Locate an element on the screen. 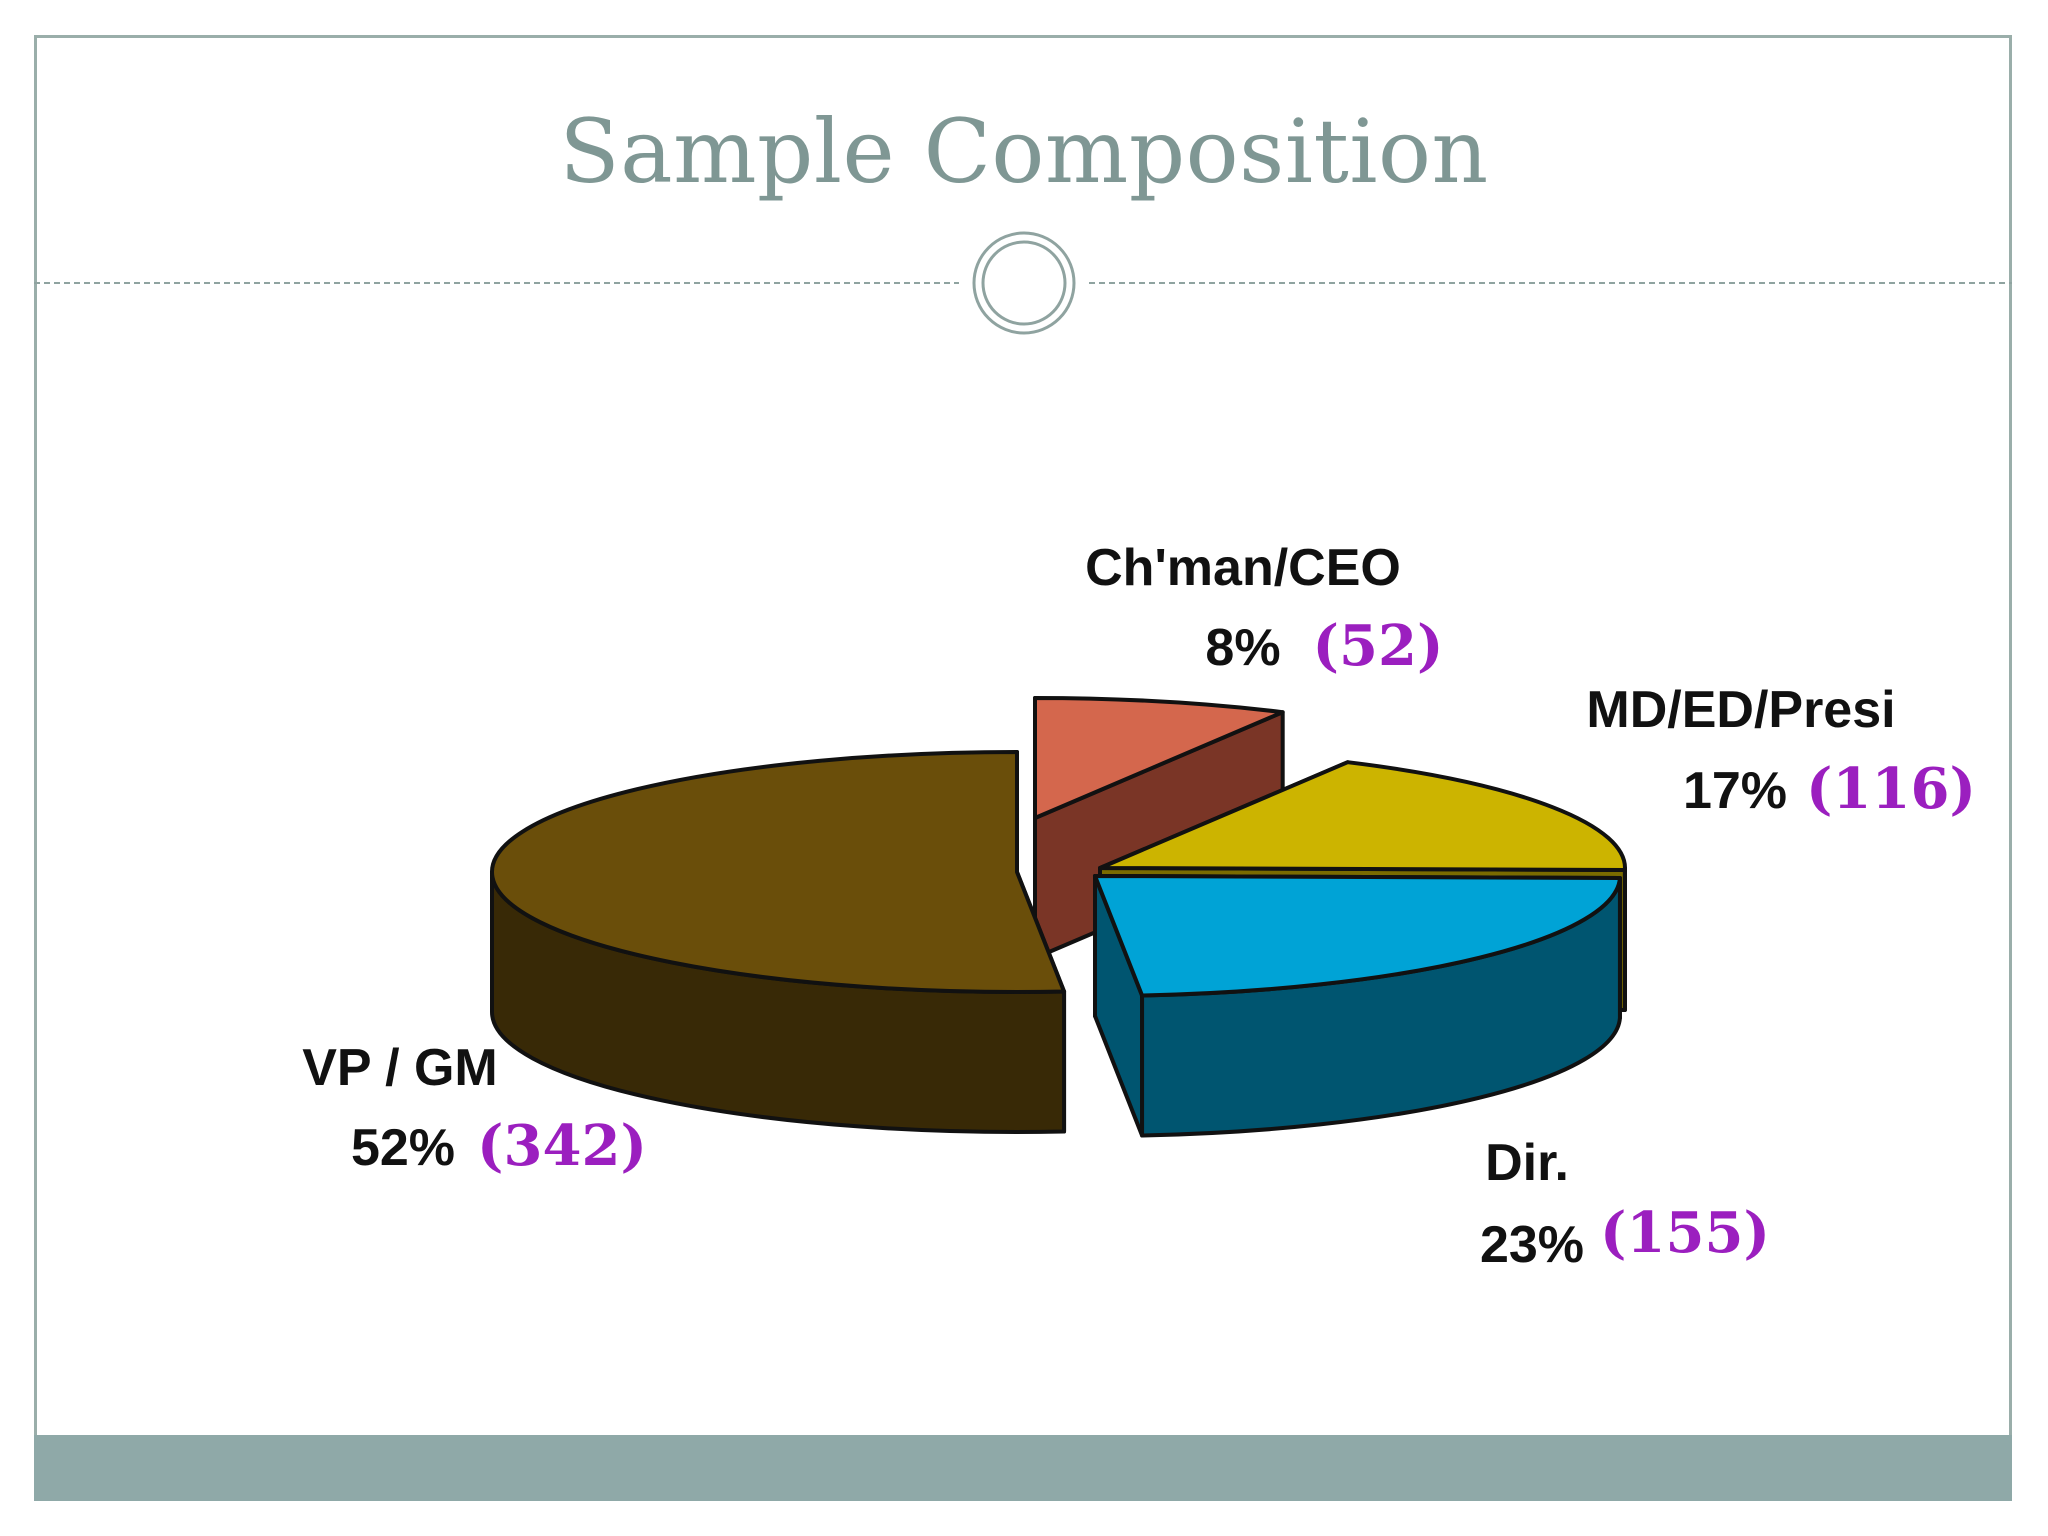 The image size is (2048, 1536). label-md-ed-presi-count: (116) is located at coordinates (1891, 789).